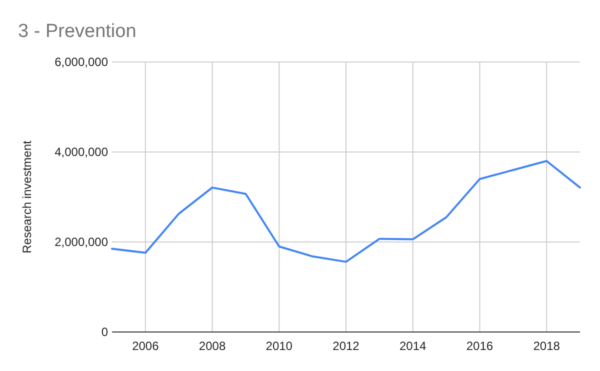 The width and height of the screenshot is (600, 371). Describe the element at coordinates (77, 31) in the screenshot. I see `chart-title: 3 - Prevention` at that location.